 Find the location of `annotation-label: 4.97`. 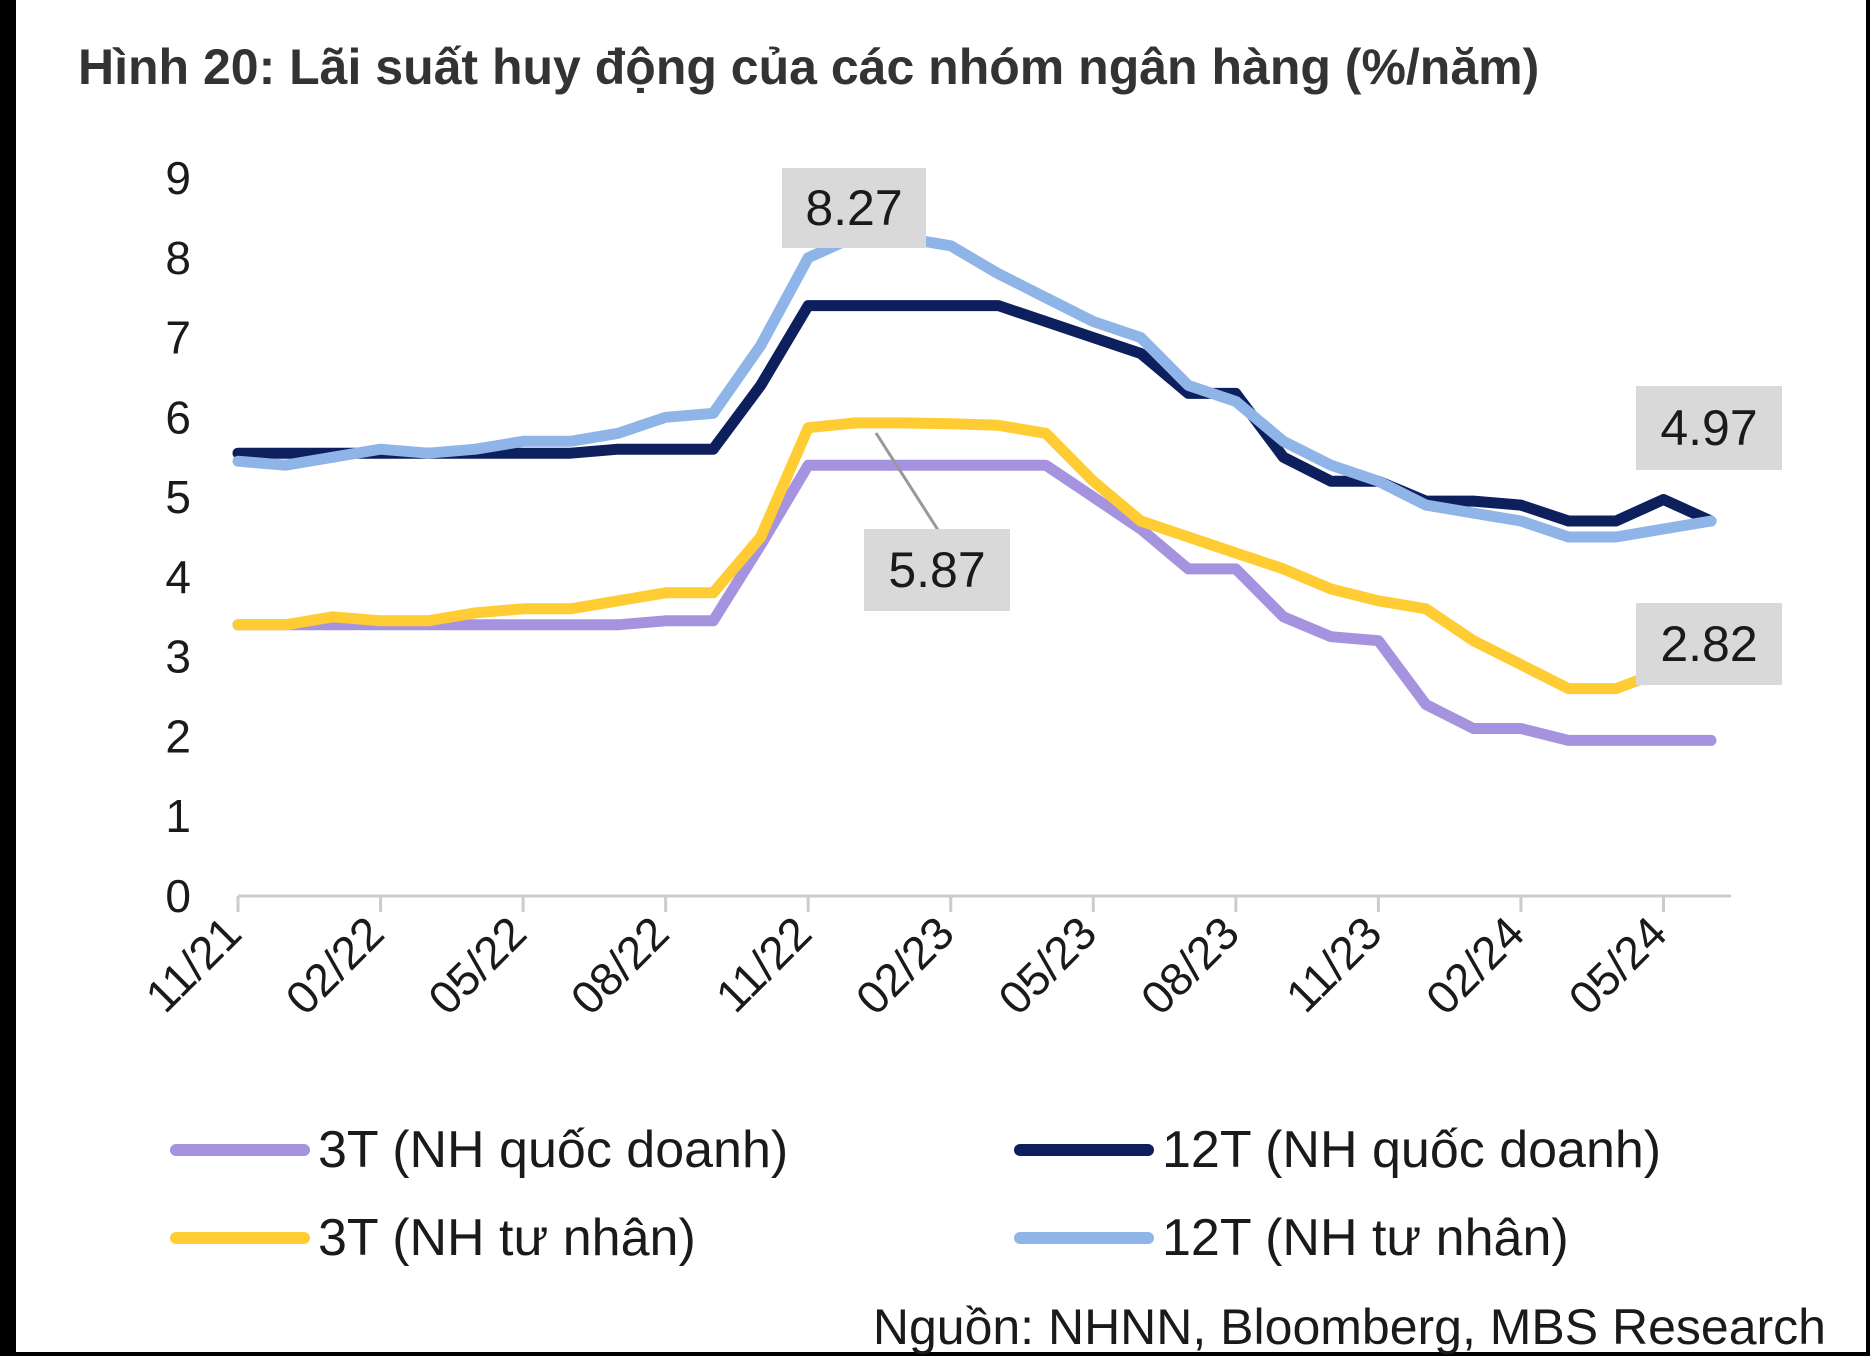

annotation-label: 4.97 is located at coordinates (1708, 428).